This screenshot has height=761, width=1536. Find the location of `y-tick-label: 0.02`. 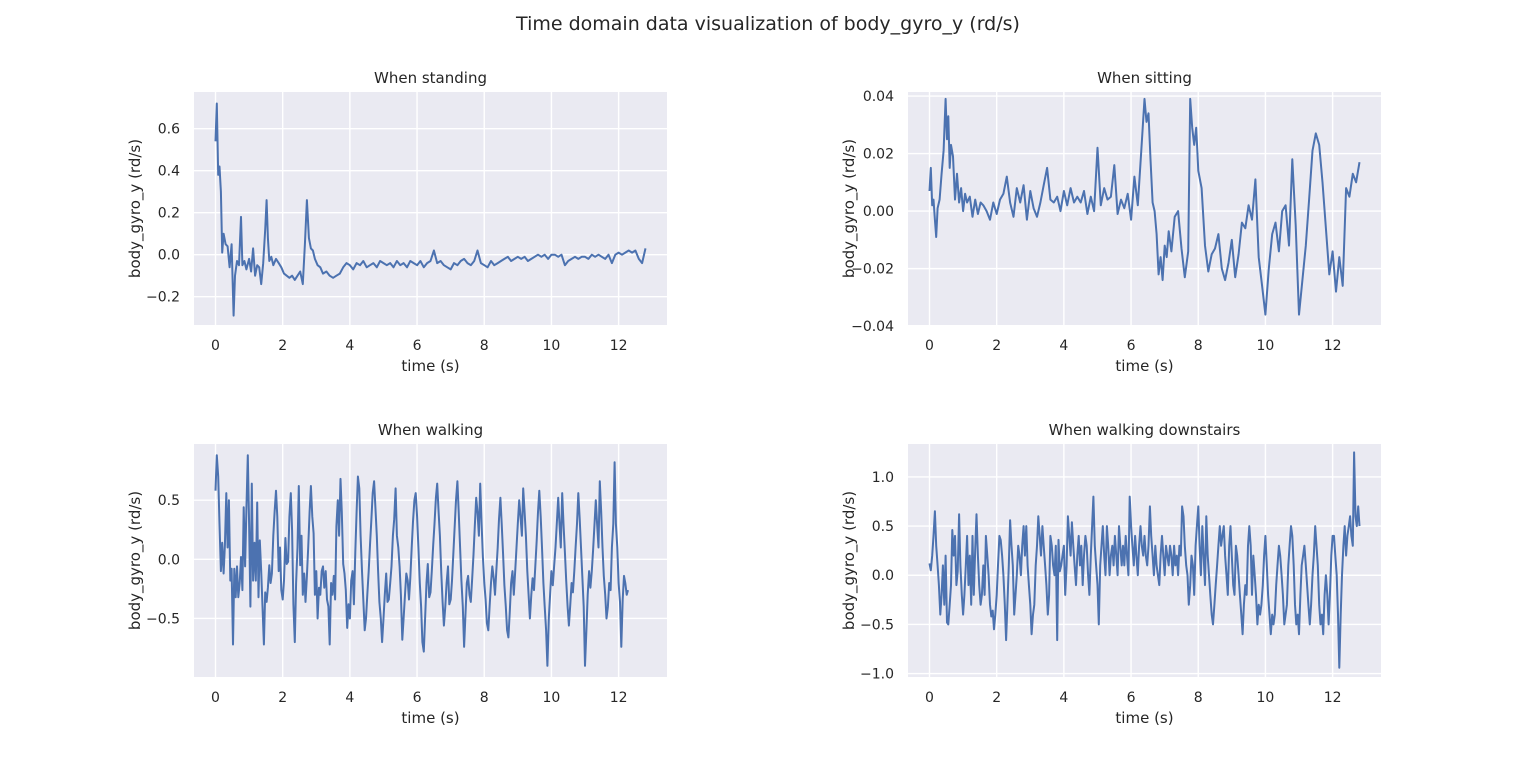

y-tick-label: 0.02 is located at coordinates (878, 155).